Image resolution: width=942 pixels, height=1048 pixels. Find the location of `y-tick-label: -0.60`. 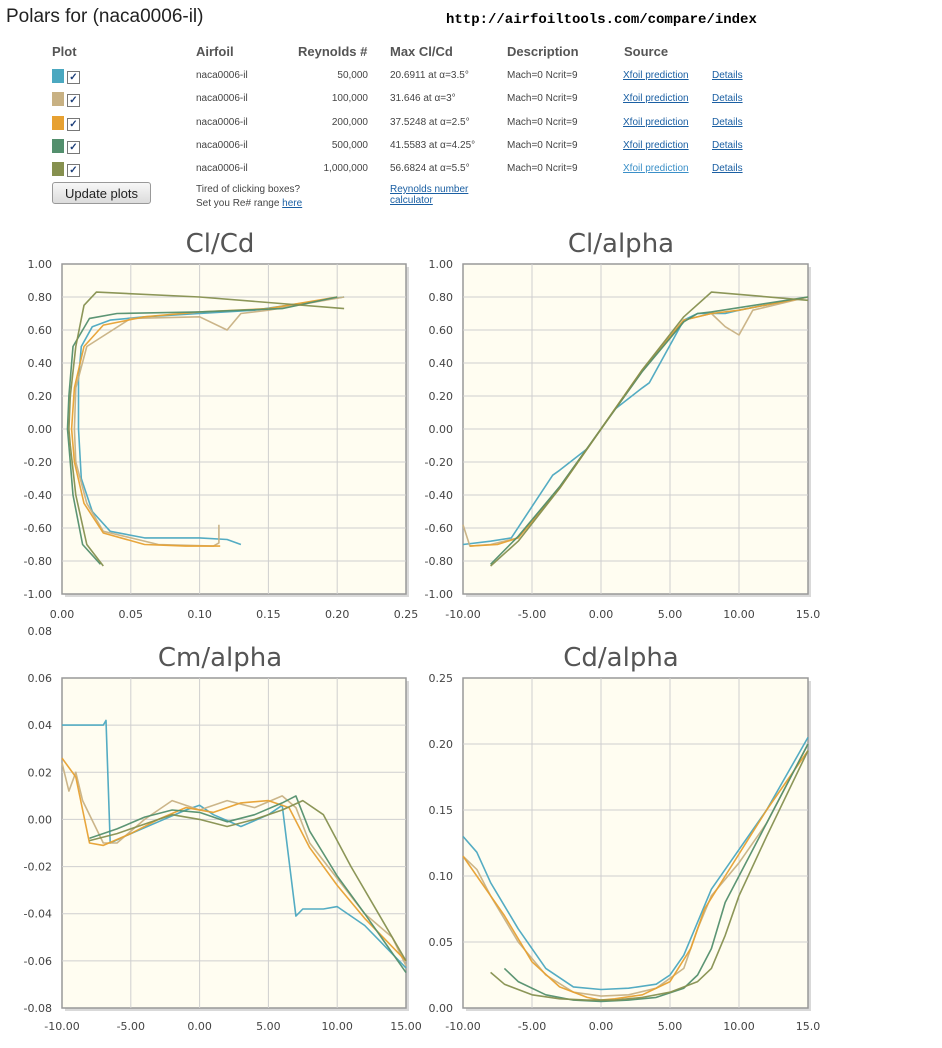

y-tick-label: -0.60 is located at coordinates (38, 528).